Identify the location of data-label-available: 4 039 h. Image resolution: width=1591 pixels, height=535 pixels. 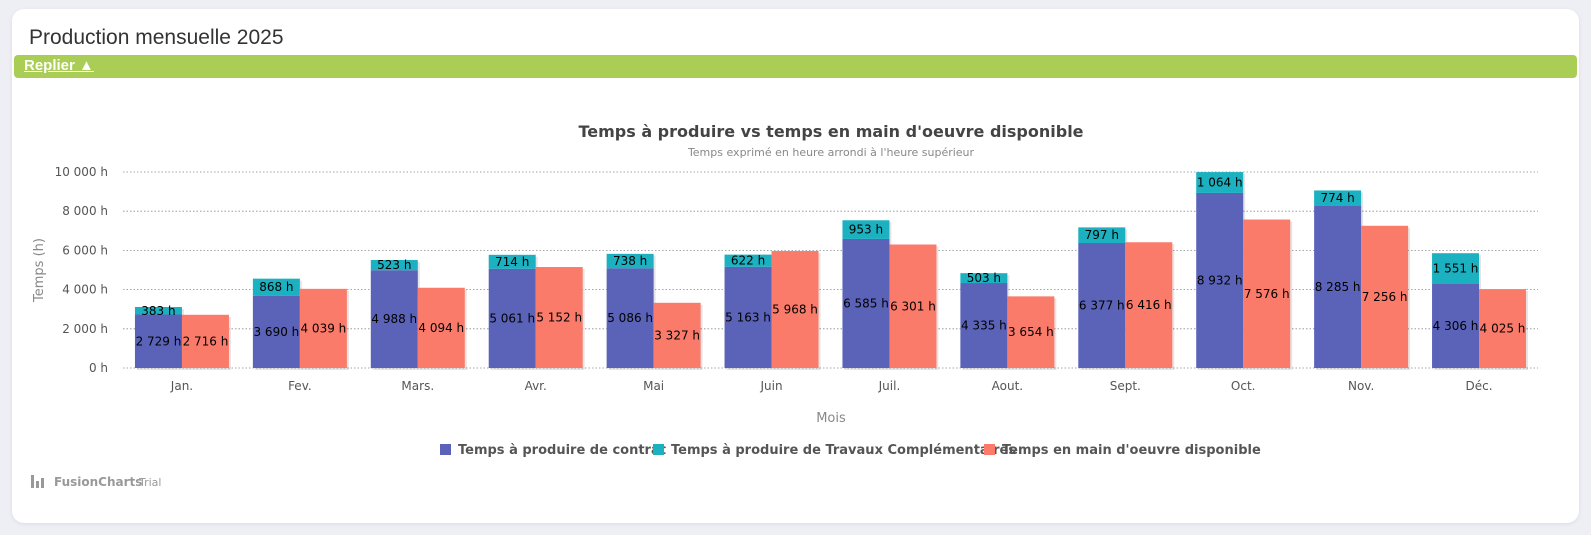
(323, 328).